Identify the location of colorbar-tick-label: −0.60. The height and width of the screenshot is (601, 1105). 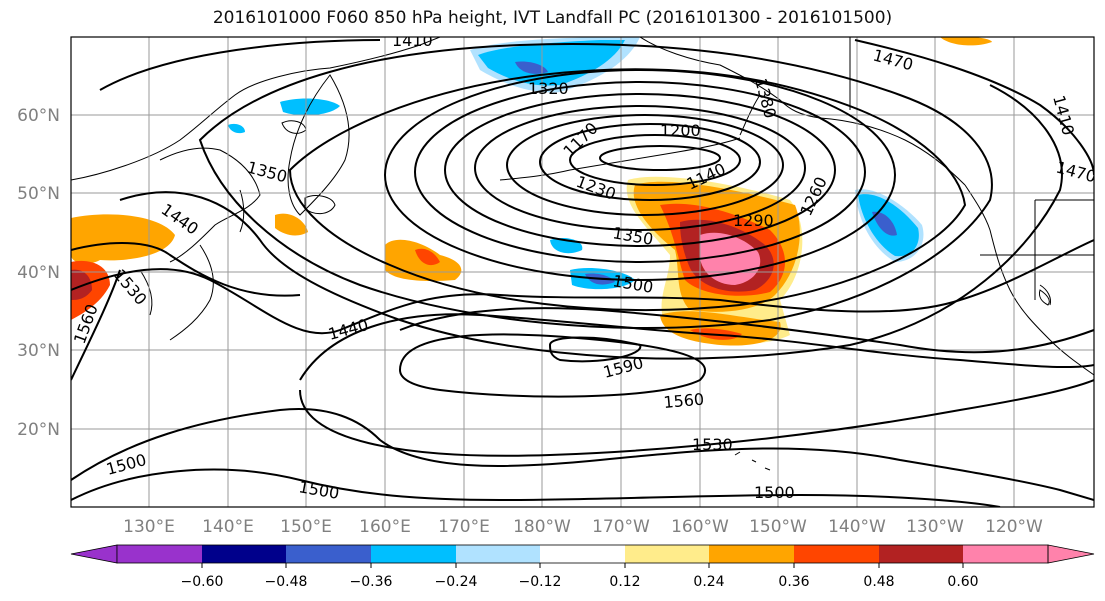
(202, 582).